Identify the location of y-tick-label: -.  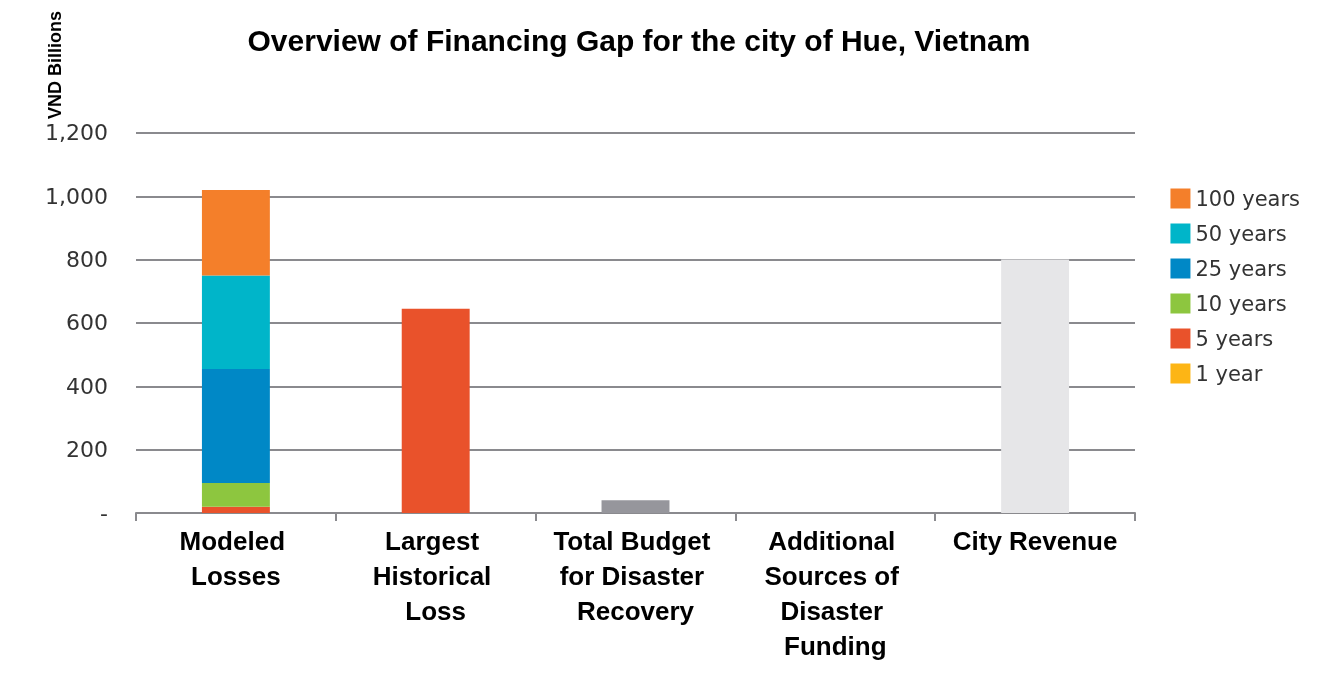
(104, 513).